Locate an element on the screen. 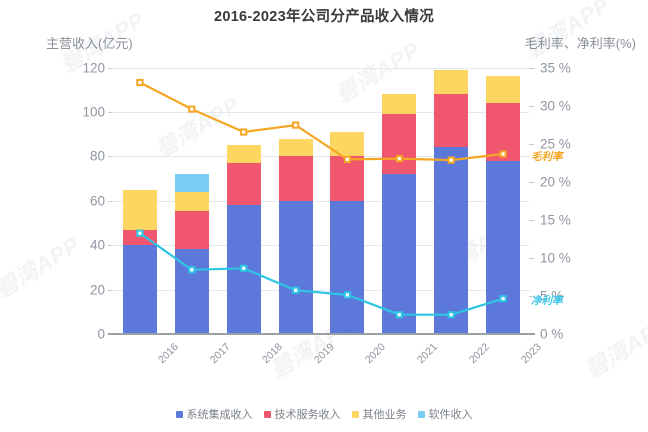 The height and width of the screenshot is (432, 648). right-axis-tick-label: 5 % is located at coordinates (552, 296).